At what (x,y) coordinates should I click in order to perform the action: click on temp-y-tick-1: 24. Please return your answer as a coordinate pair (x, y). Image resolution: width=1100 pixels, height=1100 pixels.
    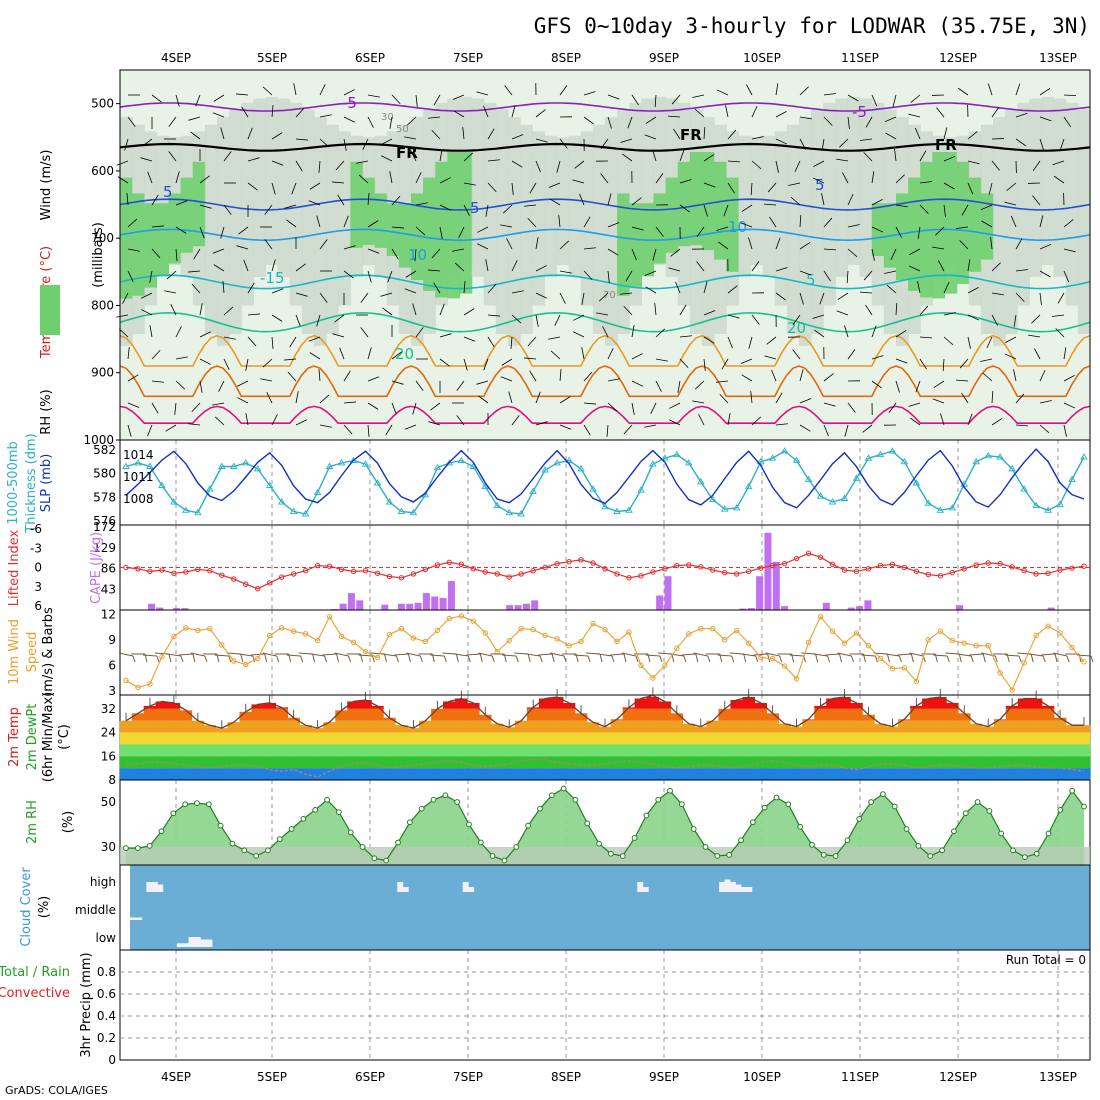
    Looking at the image, I should click on (108, 733).